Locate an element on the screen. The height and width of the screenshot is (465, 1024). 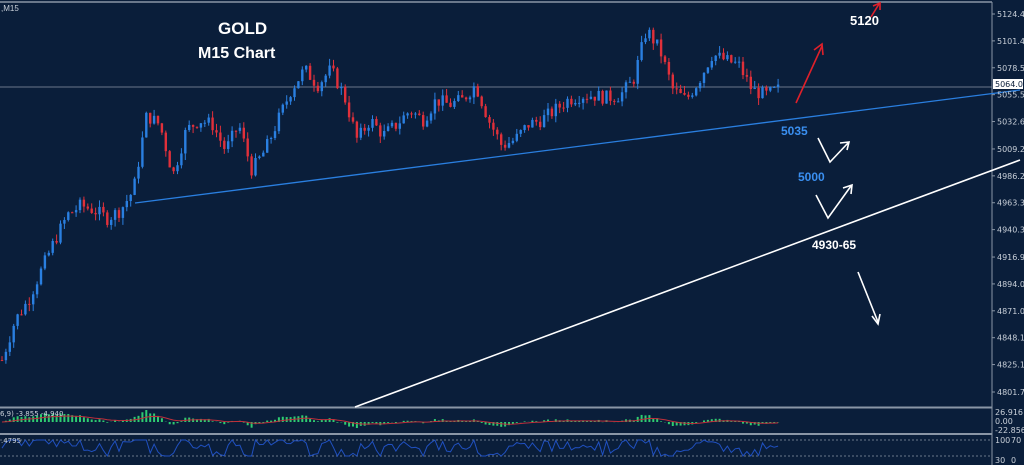
price-tick-label: 5124.40 is located at coordinates (1010, 14).